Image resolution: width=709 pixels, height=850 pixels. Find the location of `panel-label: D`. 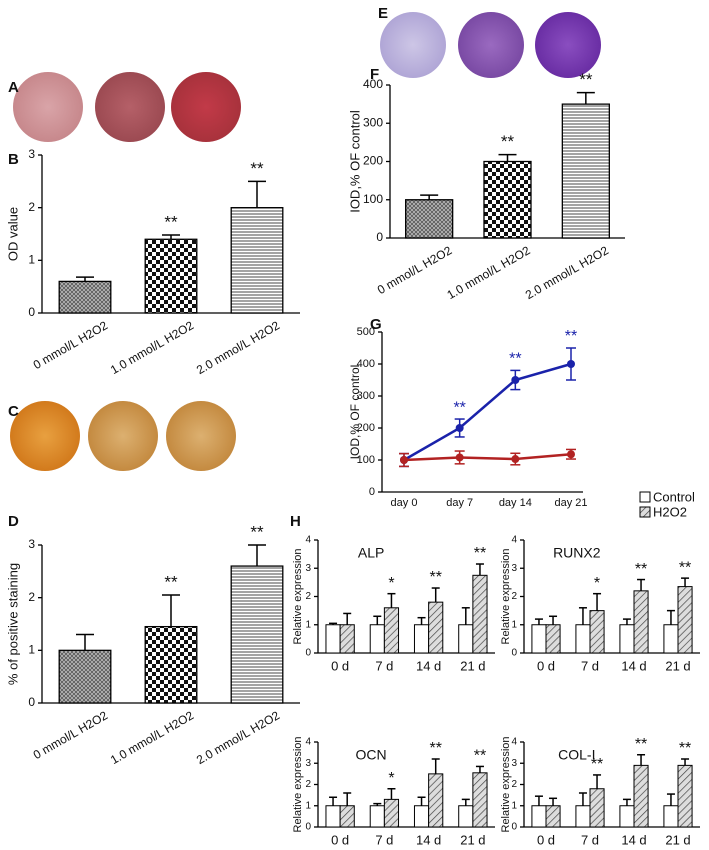

panel-label: D is located at coordinates (13, 521).